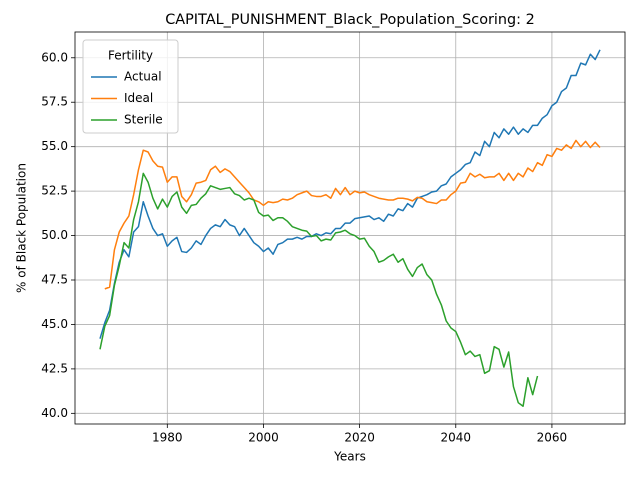 This screenshot has width=640, height=480. I want to click on y-tick-label: 47.5, so click(54, 280).